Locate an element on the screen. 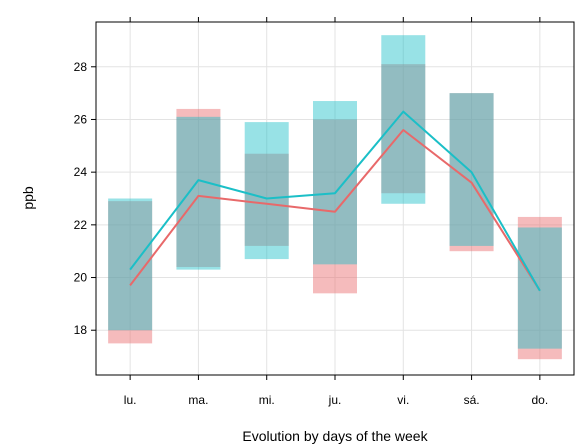 This screenshot has height=448, width=579. y-axis-title: ppb is located at coordinates (28, 198).